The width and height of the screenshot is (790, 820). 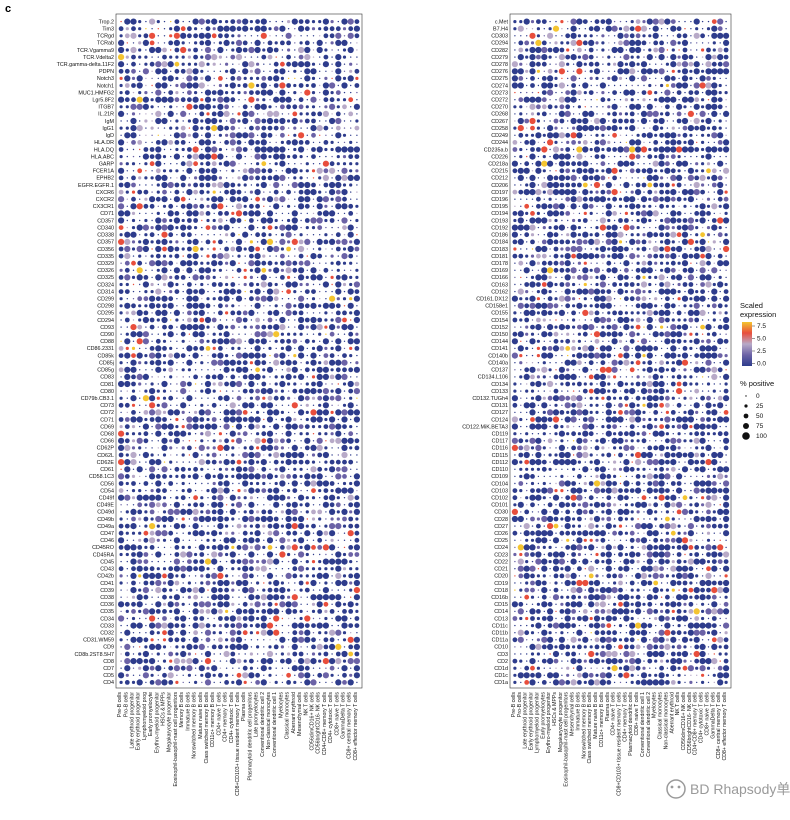 What do you see at coordinates (107, 634) in the screenshot?
I see `gene-label: CD32` at bounding box center [107, 634].